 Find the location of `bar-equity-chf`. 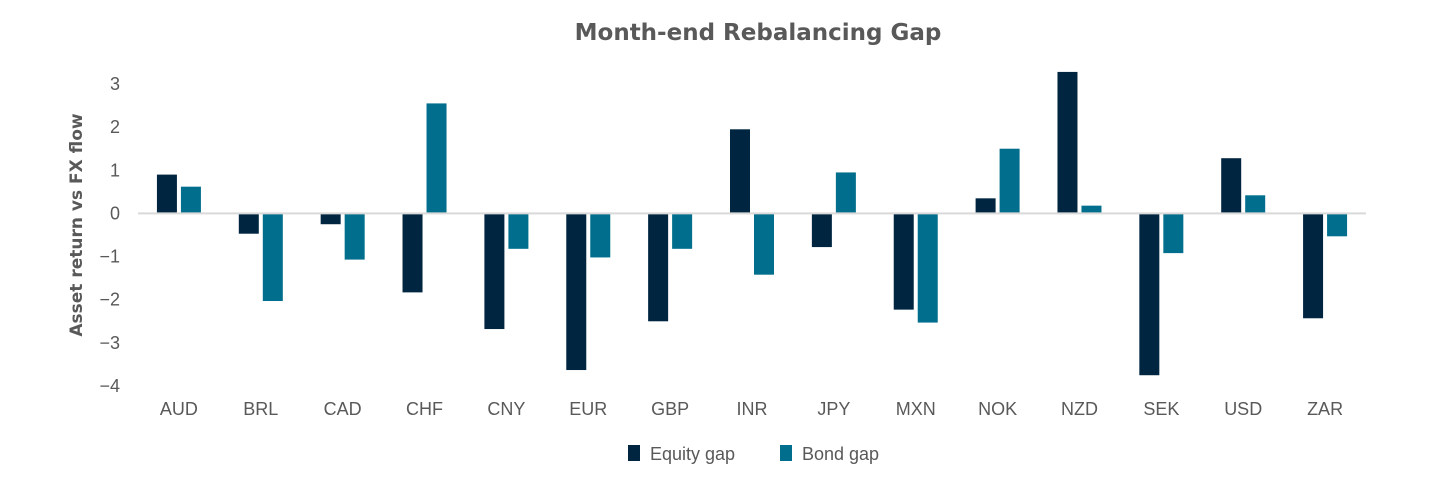

bar-equity-chf is located at coordinates (412, 253).